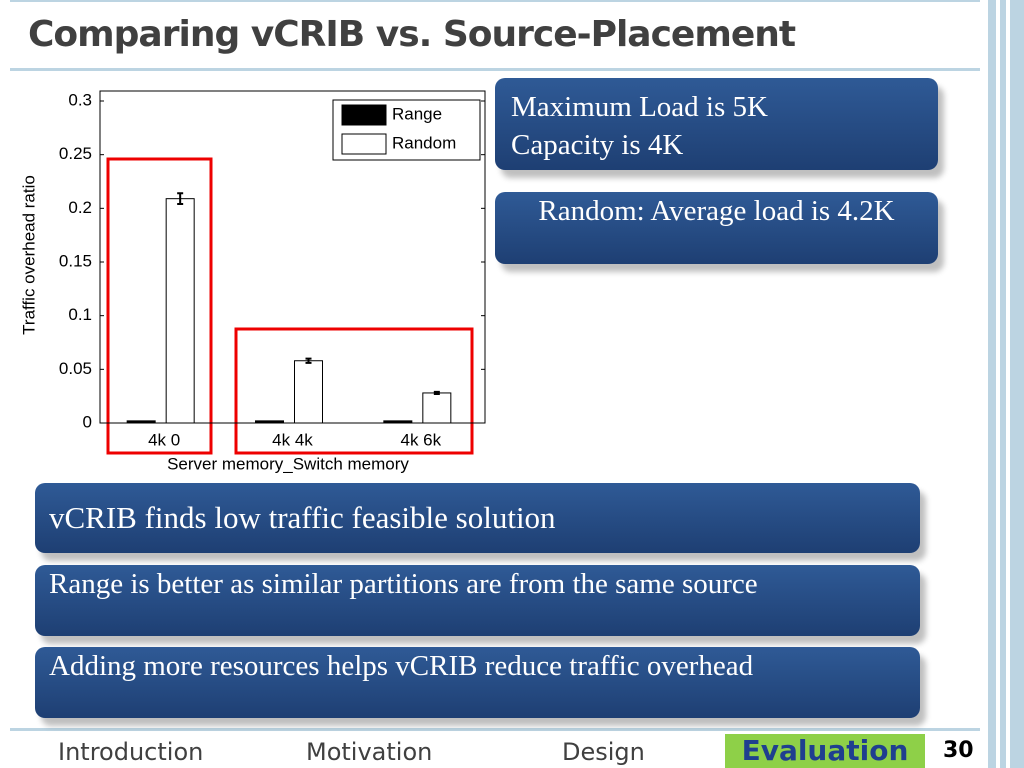  I want to click on legend-label: Range, so click(417, 113).